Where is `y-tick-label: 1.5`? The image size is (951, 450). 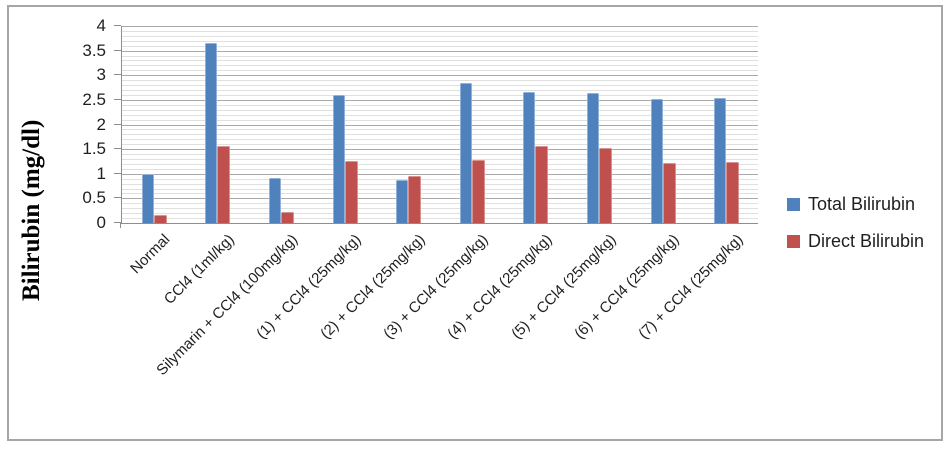
y-tick-label: 1.5 is located at coordinates (94, 149).